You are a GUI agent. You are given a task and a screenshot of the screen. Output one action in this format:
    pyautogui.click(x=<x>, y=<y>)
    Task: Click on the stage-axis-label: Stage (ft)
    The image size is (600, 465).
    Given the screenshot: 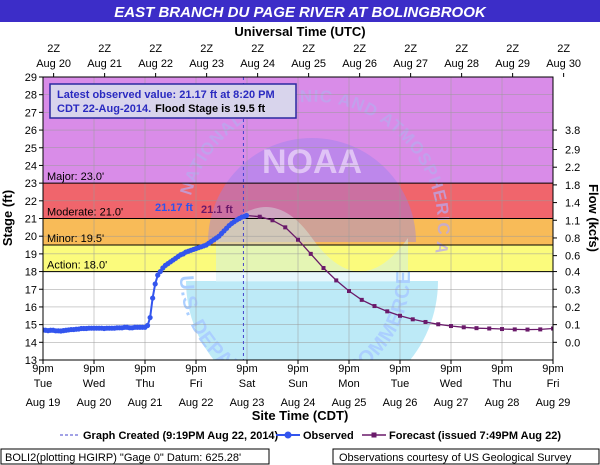 What is the action you would take?
    pyautogui.click(x=7, y=218)
    